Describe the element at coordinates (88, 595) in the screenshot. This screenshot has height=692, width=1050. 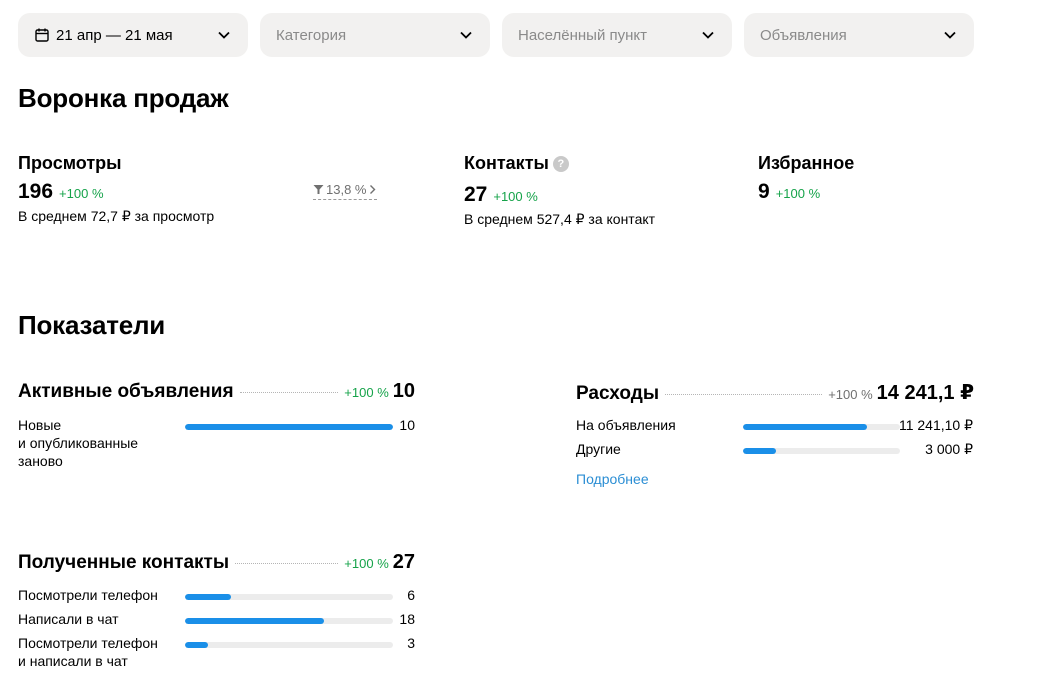
I see `contacts-row-label: Посмотрели телефон` at that location.